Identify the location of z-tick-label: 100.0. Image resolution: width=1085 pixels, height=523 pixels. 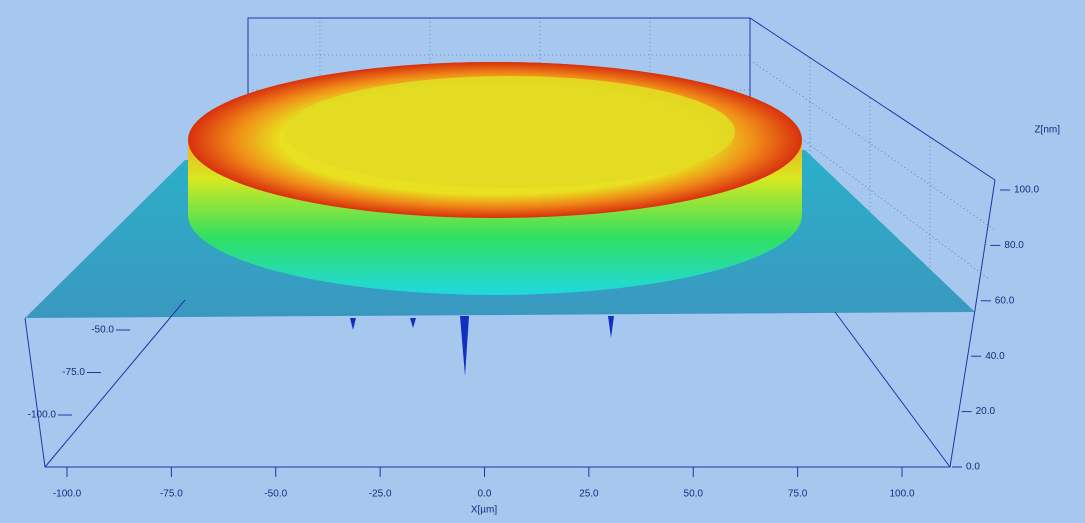
(1026, 190).